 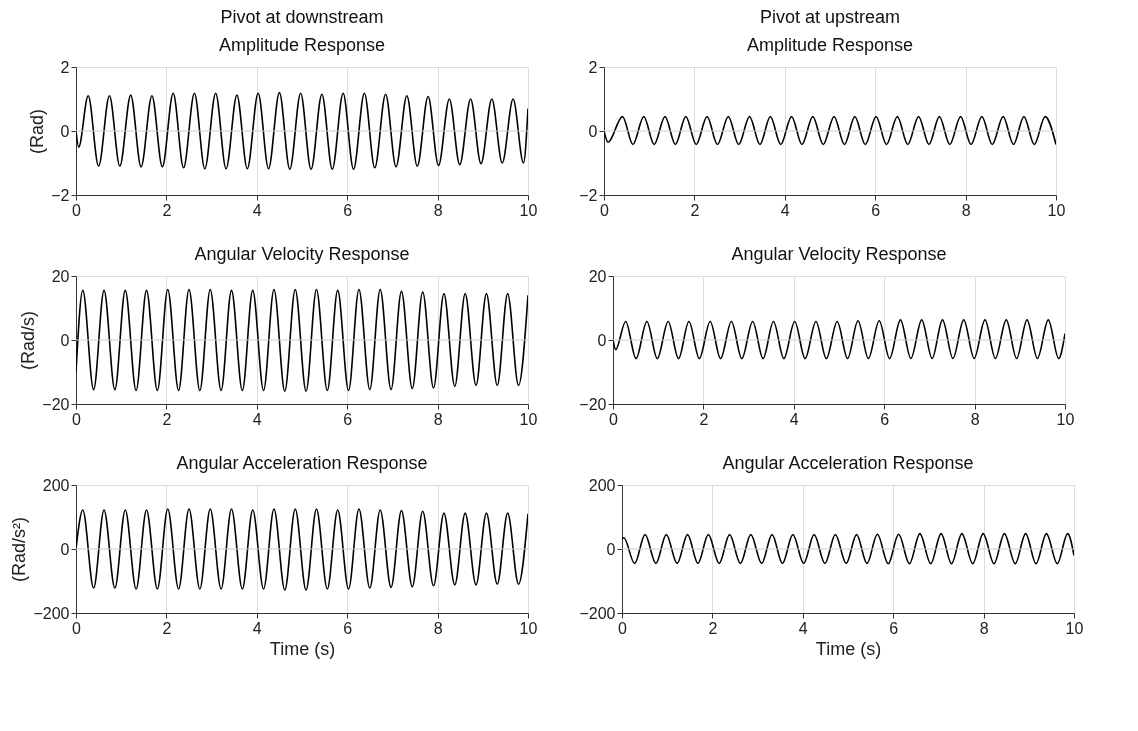 I want to click on text: Pivot at upstream, so click(x=830, y=17).